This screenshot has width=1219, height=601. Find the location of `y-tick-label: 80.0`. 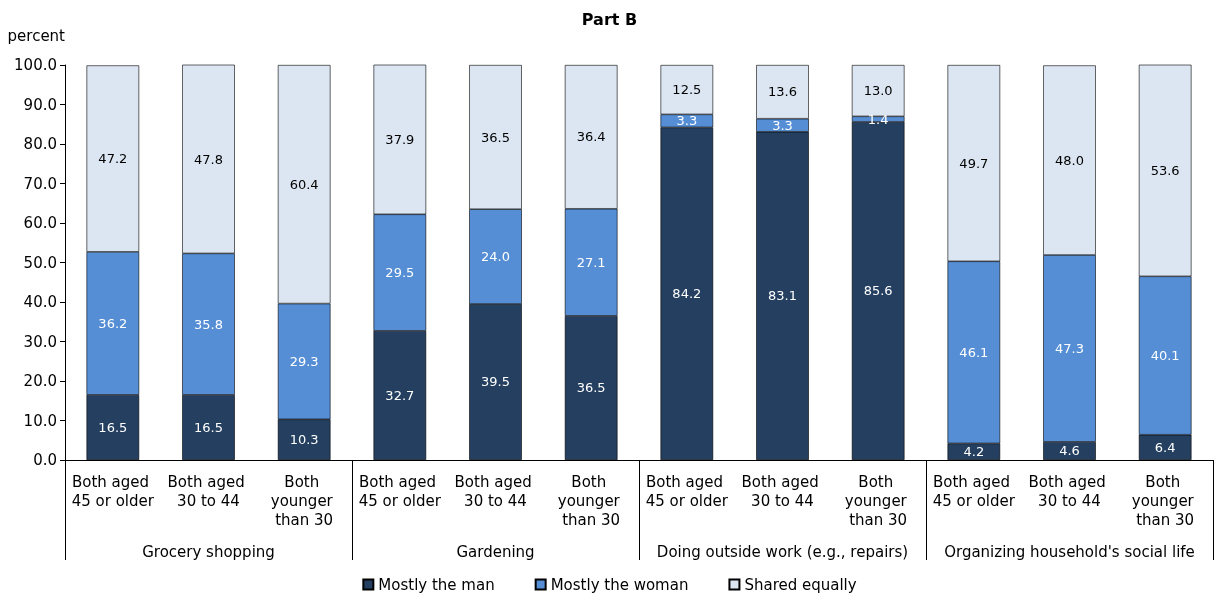

y-tick-label: 80.0 is located at coordinates (40, 144).